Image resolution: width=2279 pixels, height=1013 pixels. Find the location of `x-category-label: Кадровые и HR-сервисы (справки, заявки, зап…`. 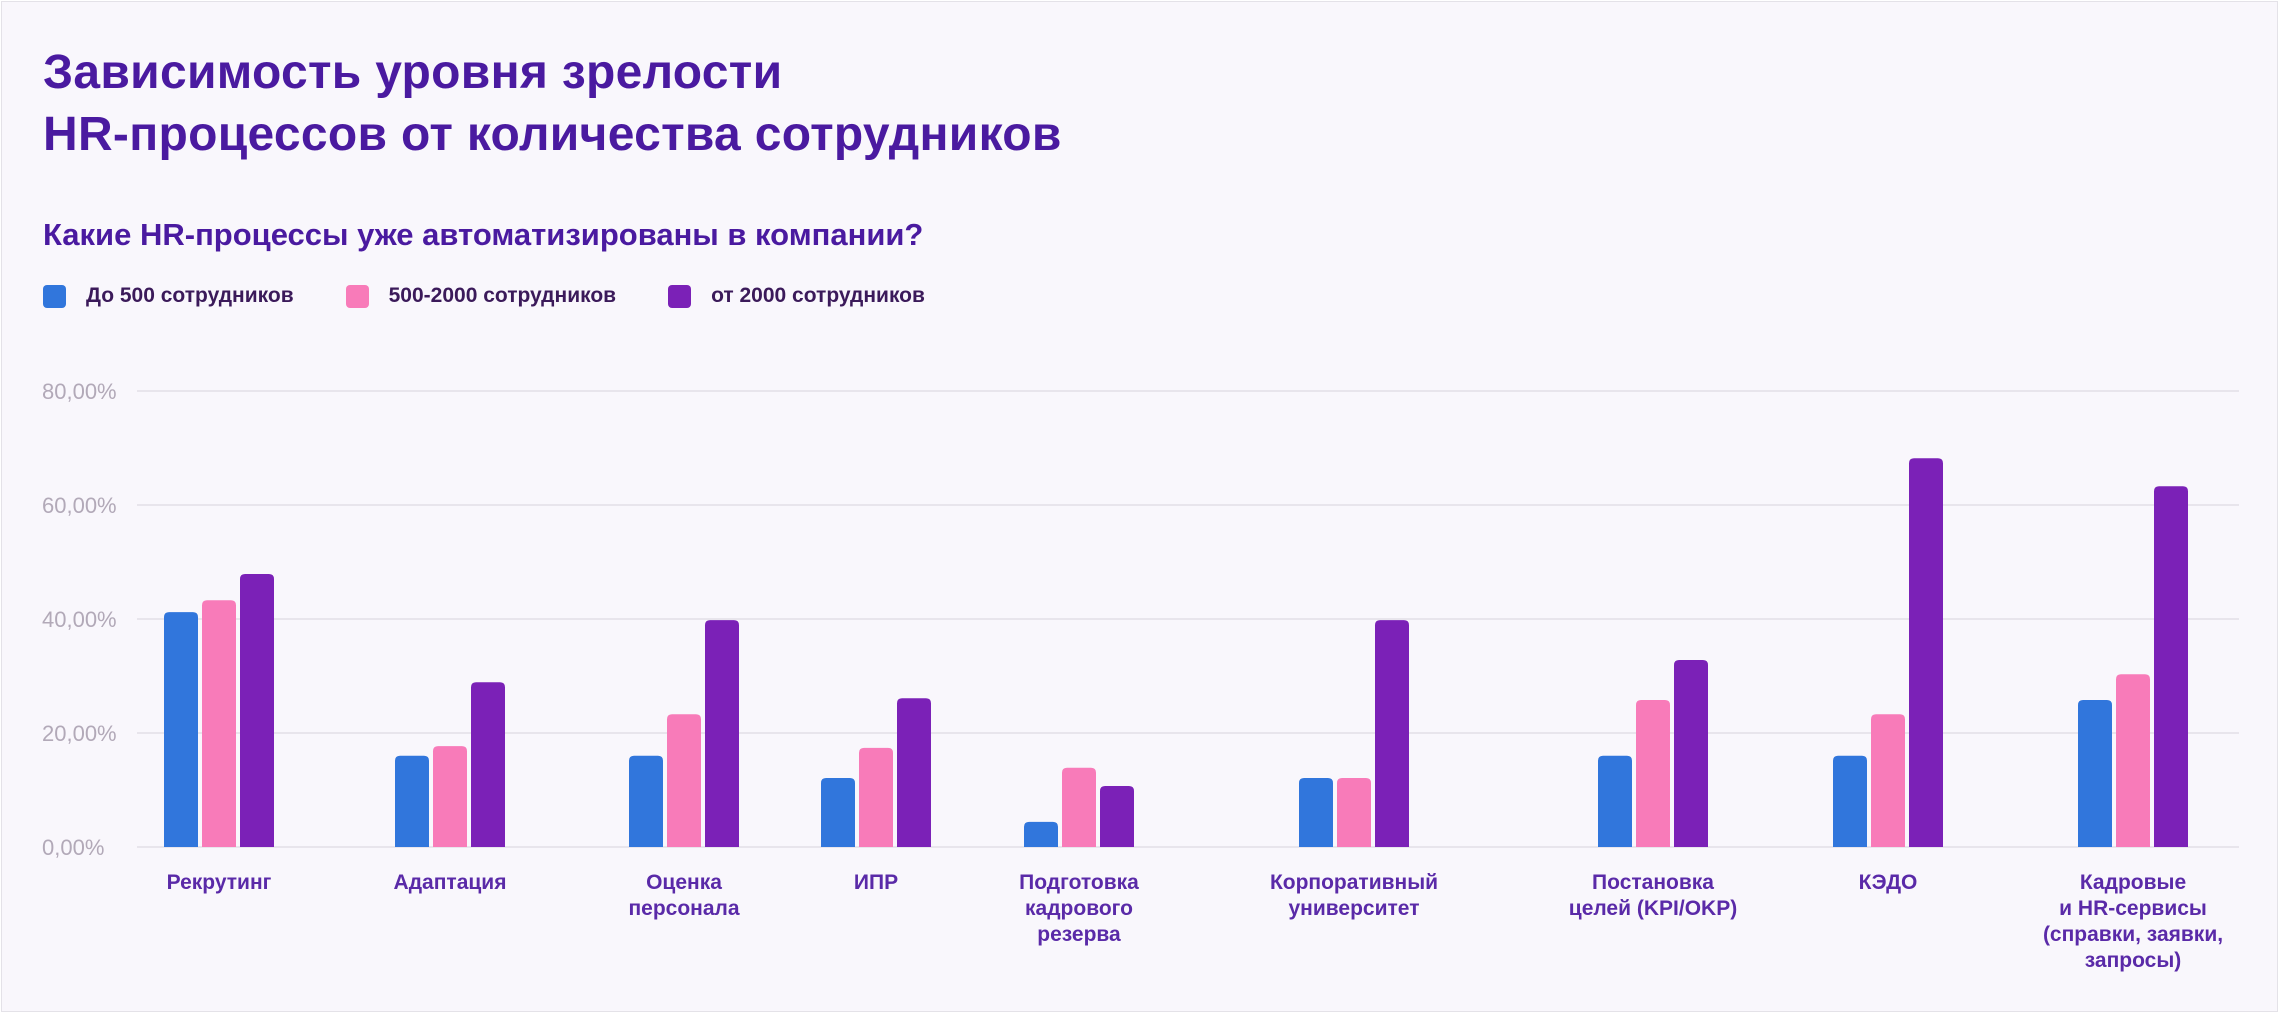

x-category-label: Кадровые и HR-сервисы (справки, заявки, зап… is located at coordinates (2133, 921).